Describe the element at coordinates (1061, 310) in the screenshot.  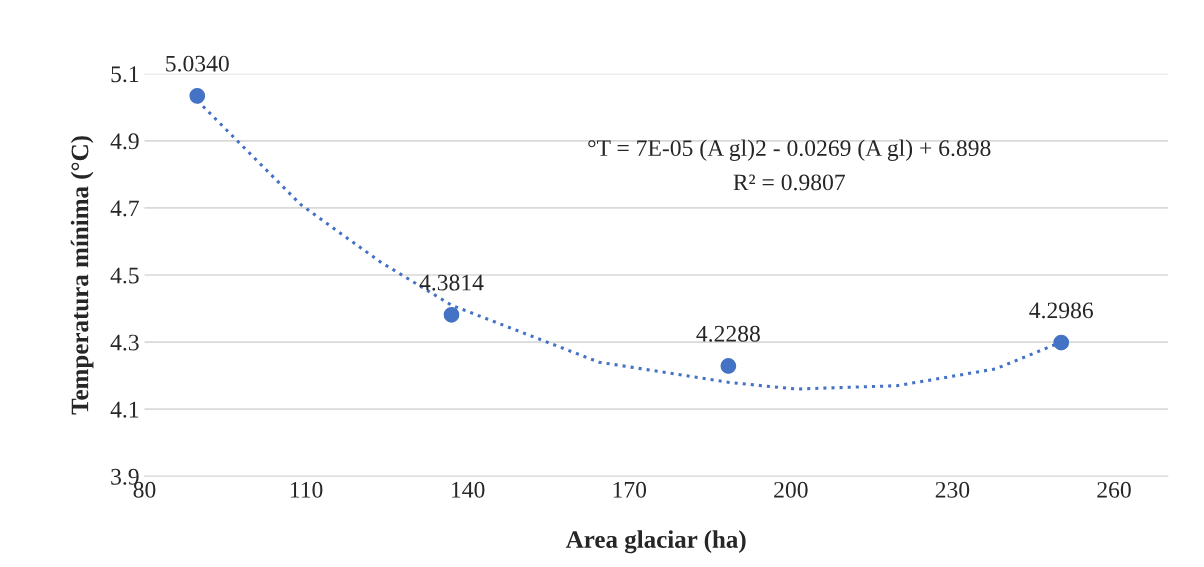
I see `data-label: 4.2986` at that location.